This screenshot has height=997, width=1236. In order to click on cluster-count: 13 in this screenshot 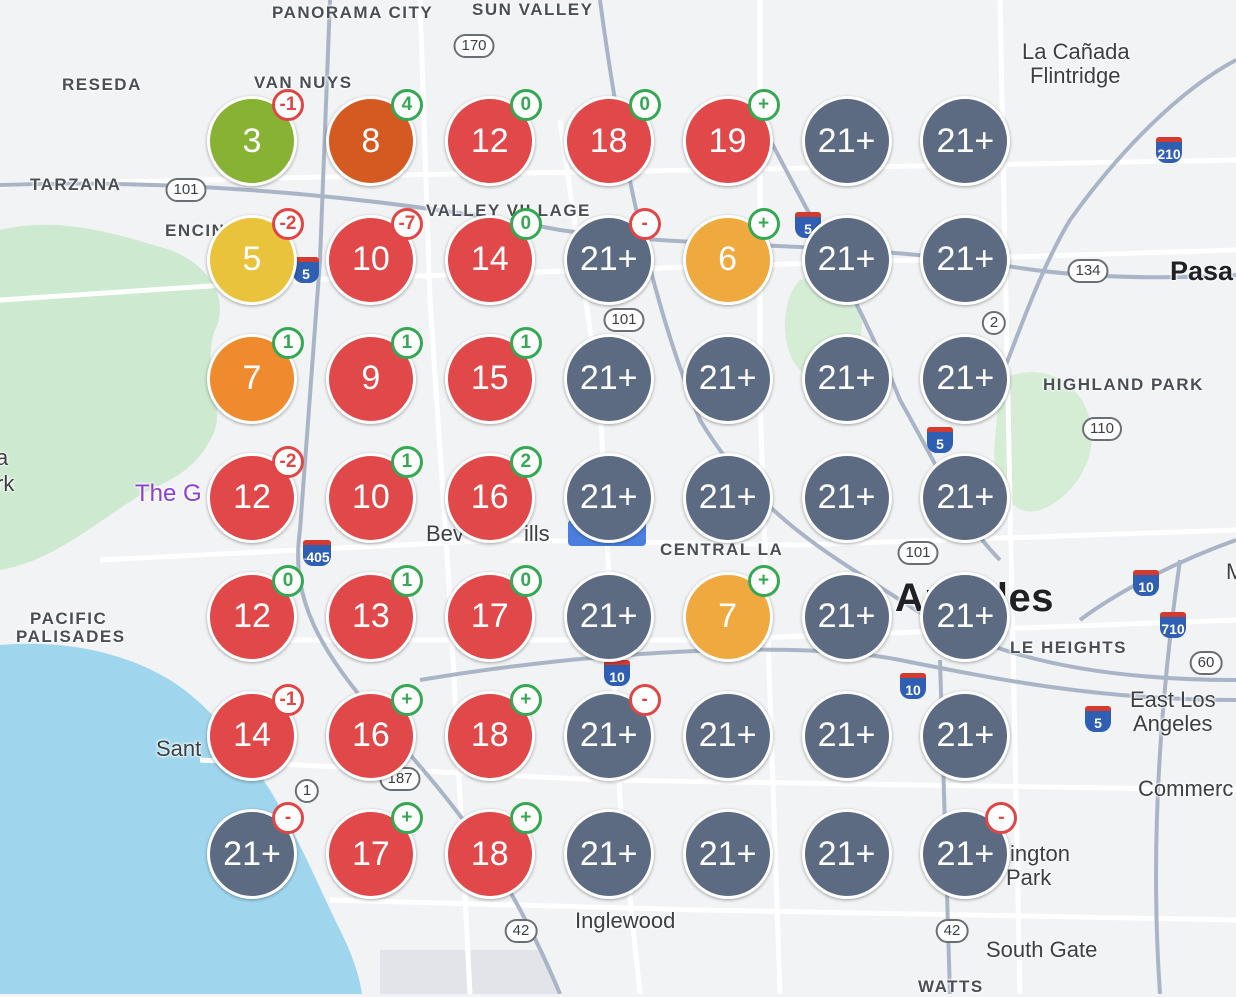, I will do `click(370, 616)`.